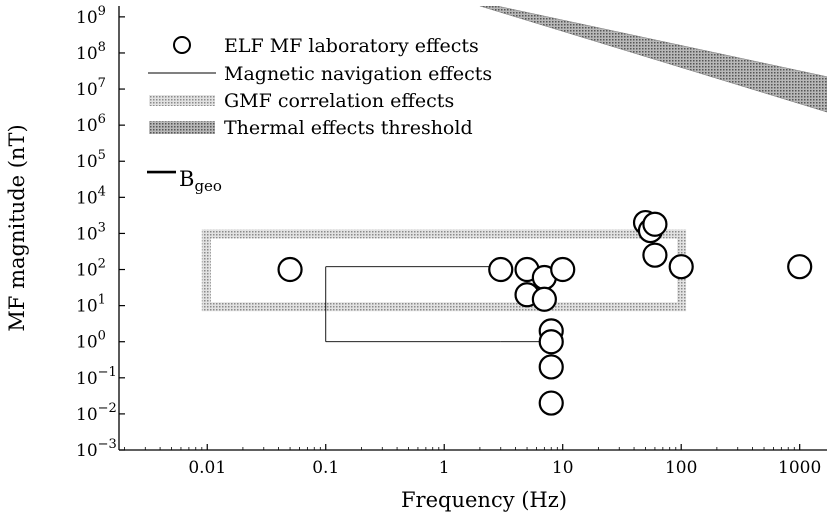 This screenshot has width=829, height=517. I want to click on x-axis-title: Frequency (Hz), so click(484, 500).